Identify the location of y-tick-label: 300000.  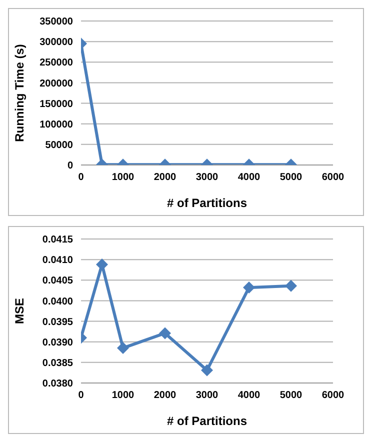
(57, 42).